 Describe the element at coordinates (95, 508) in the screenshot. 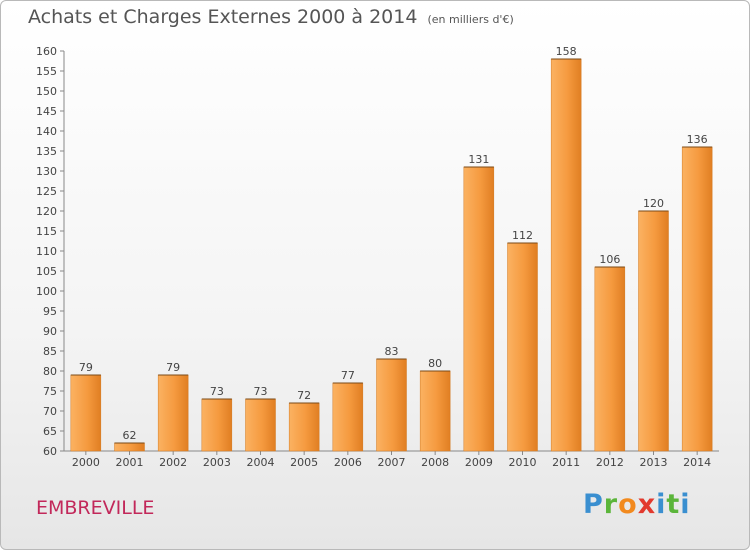

I see `town-name: EMBREVILLE` at that location.